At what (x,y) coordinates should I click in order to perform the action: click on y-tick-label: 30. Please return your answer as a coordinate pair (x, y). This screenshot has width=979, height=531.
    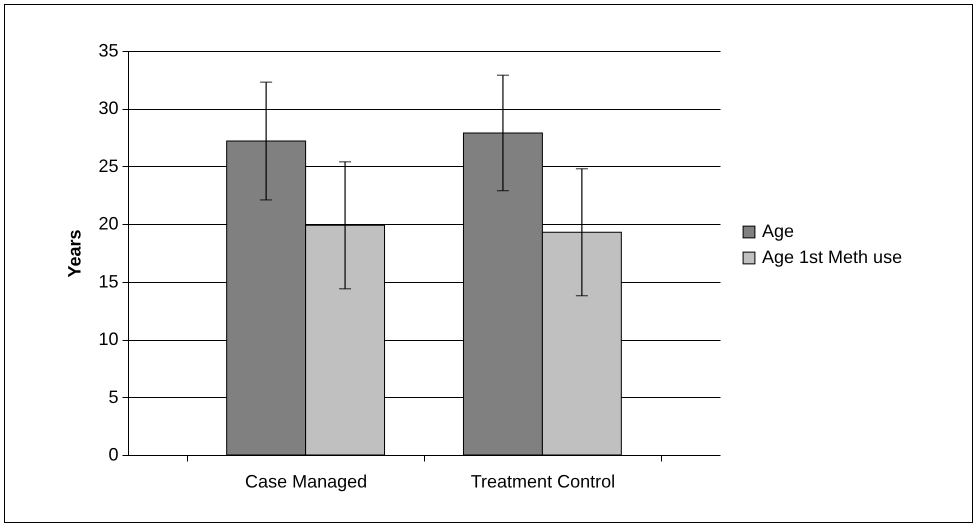
    Looking at the image, I should click on (108, 108).